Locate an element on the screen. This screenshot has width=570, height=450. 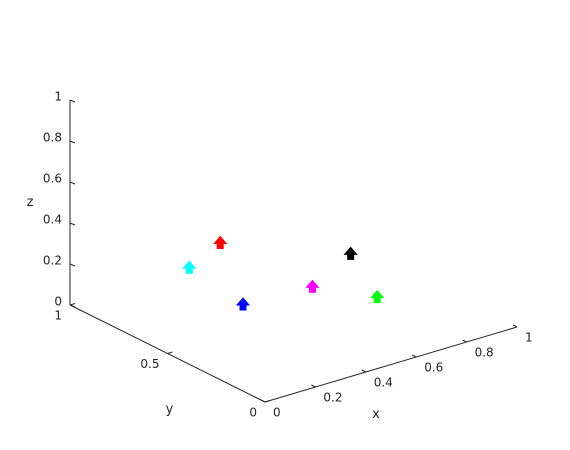
x-tick-label: 0.8 is located at coordinates (484, 353).